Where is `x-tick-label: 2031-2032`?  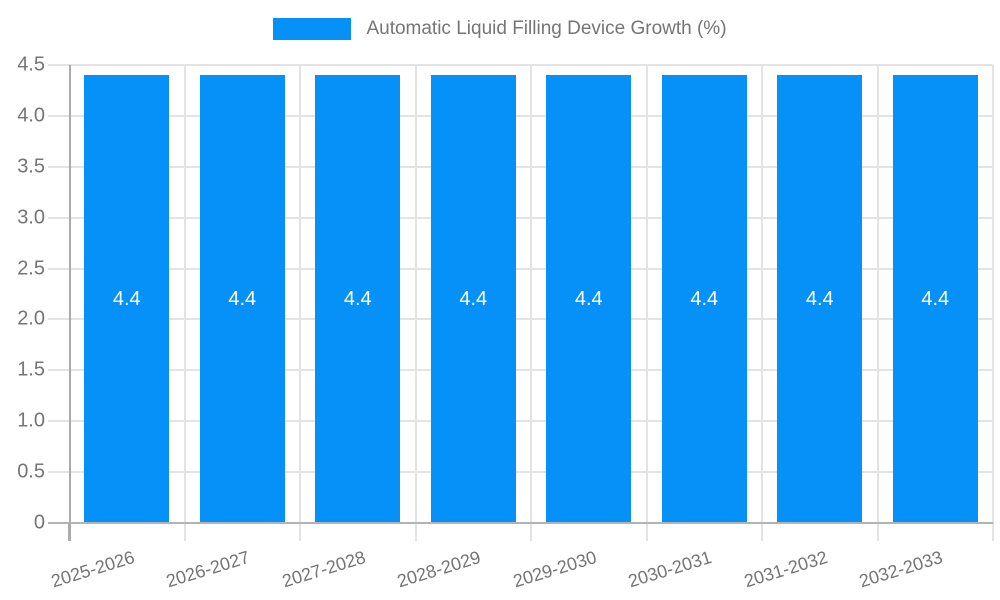 x-tick-label: 2031-2032 is located at coordinates (785, 569).